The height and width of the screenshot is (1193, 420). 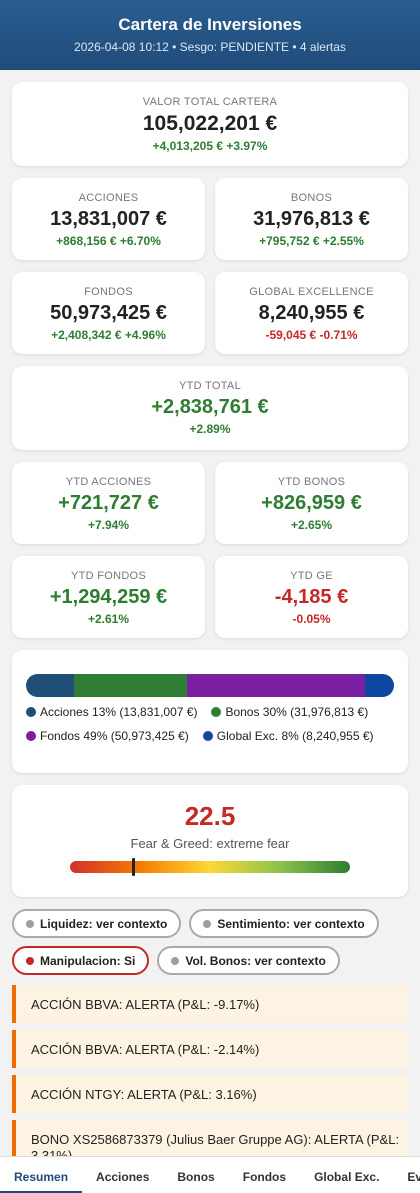 What do you see at coordinates (196, 1177) in the screenshot?
I see `tab-bonos: Bonos` at bounding box center [196, 1177].